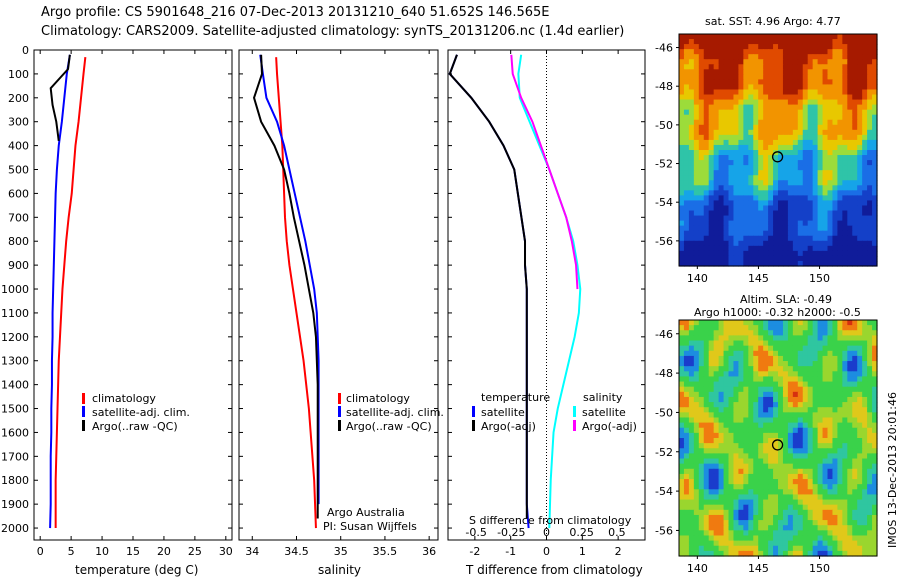 The height and width of the screenshot is (580, 900). Describe the element at coordinates (18, 98) in the screenshot. I see `depth-tick-label: 200` at that location.